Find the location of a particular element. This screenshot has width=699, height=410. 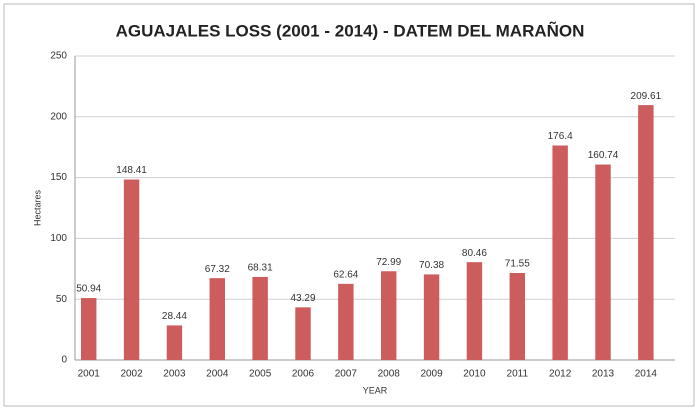

y-tick-label: 200 is located at coordinates (58, 116).